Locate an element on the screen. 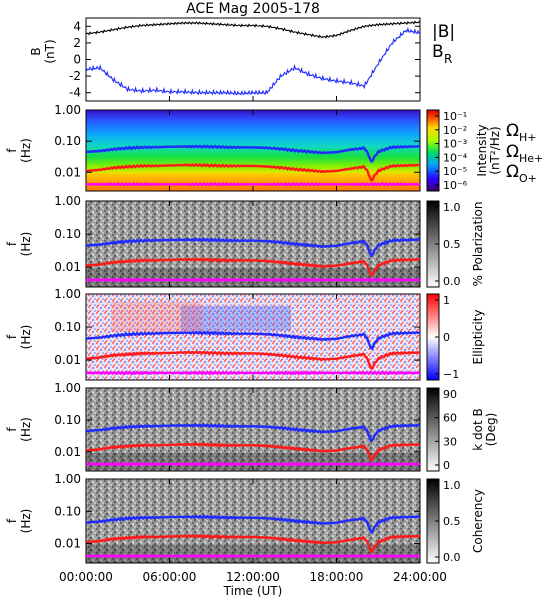 This screenshot has height=600, width=550. intensity-oplus-line is located at coordinates (253, 184).